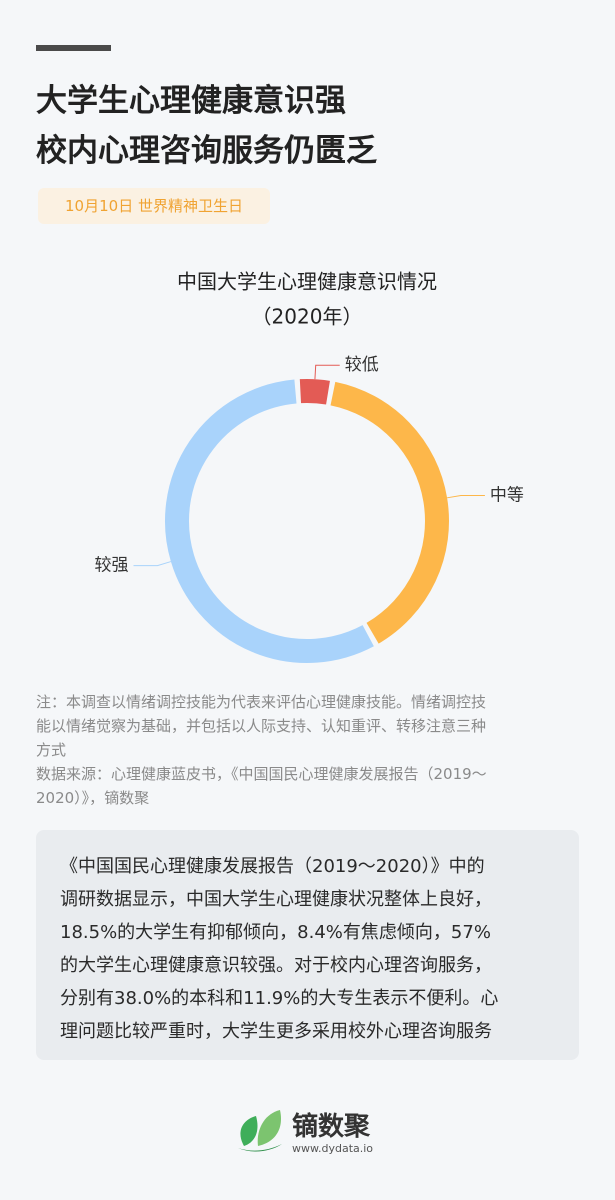 Image resolution: width=615 pixels, height=1200 pixels. Describe the element at coordinates (93, 798) in the screenshot. I see `note-line: 2020）》，镝数聚` at that location.